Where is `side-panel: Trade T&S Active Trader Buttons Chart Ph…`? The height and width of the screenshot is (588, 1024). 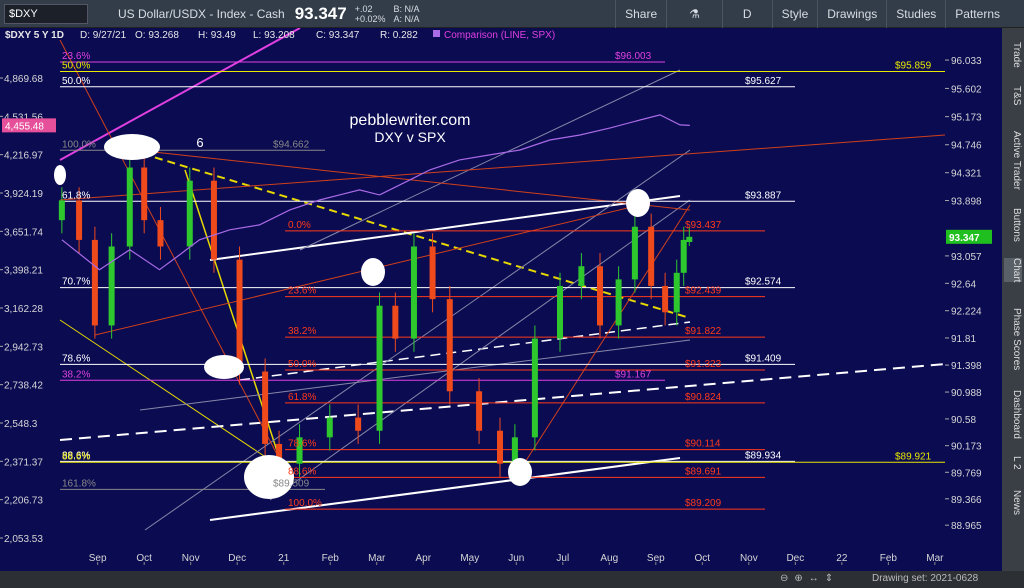
side-panel: Trade T&S Active Trader Buttons Chart Ph… is located at coordinates (1013, 300).